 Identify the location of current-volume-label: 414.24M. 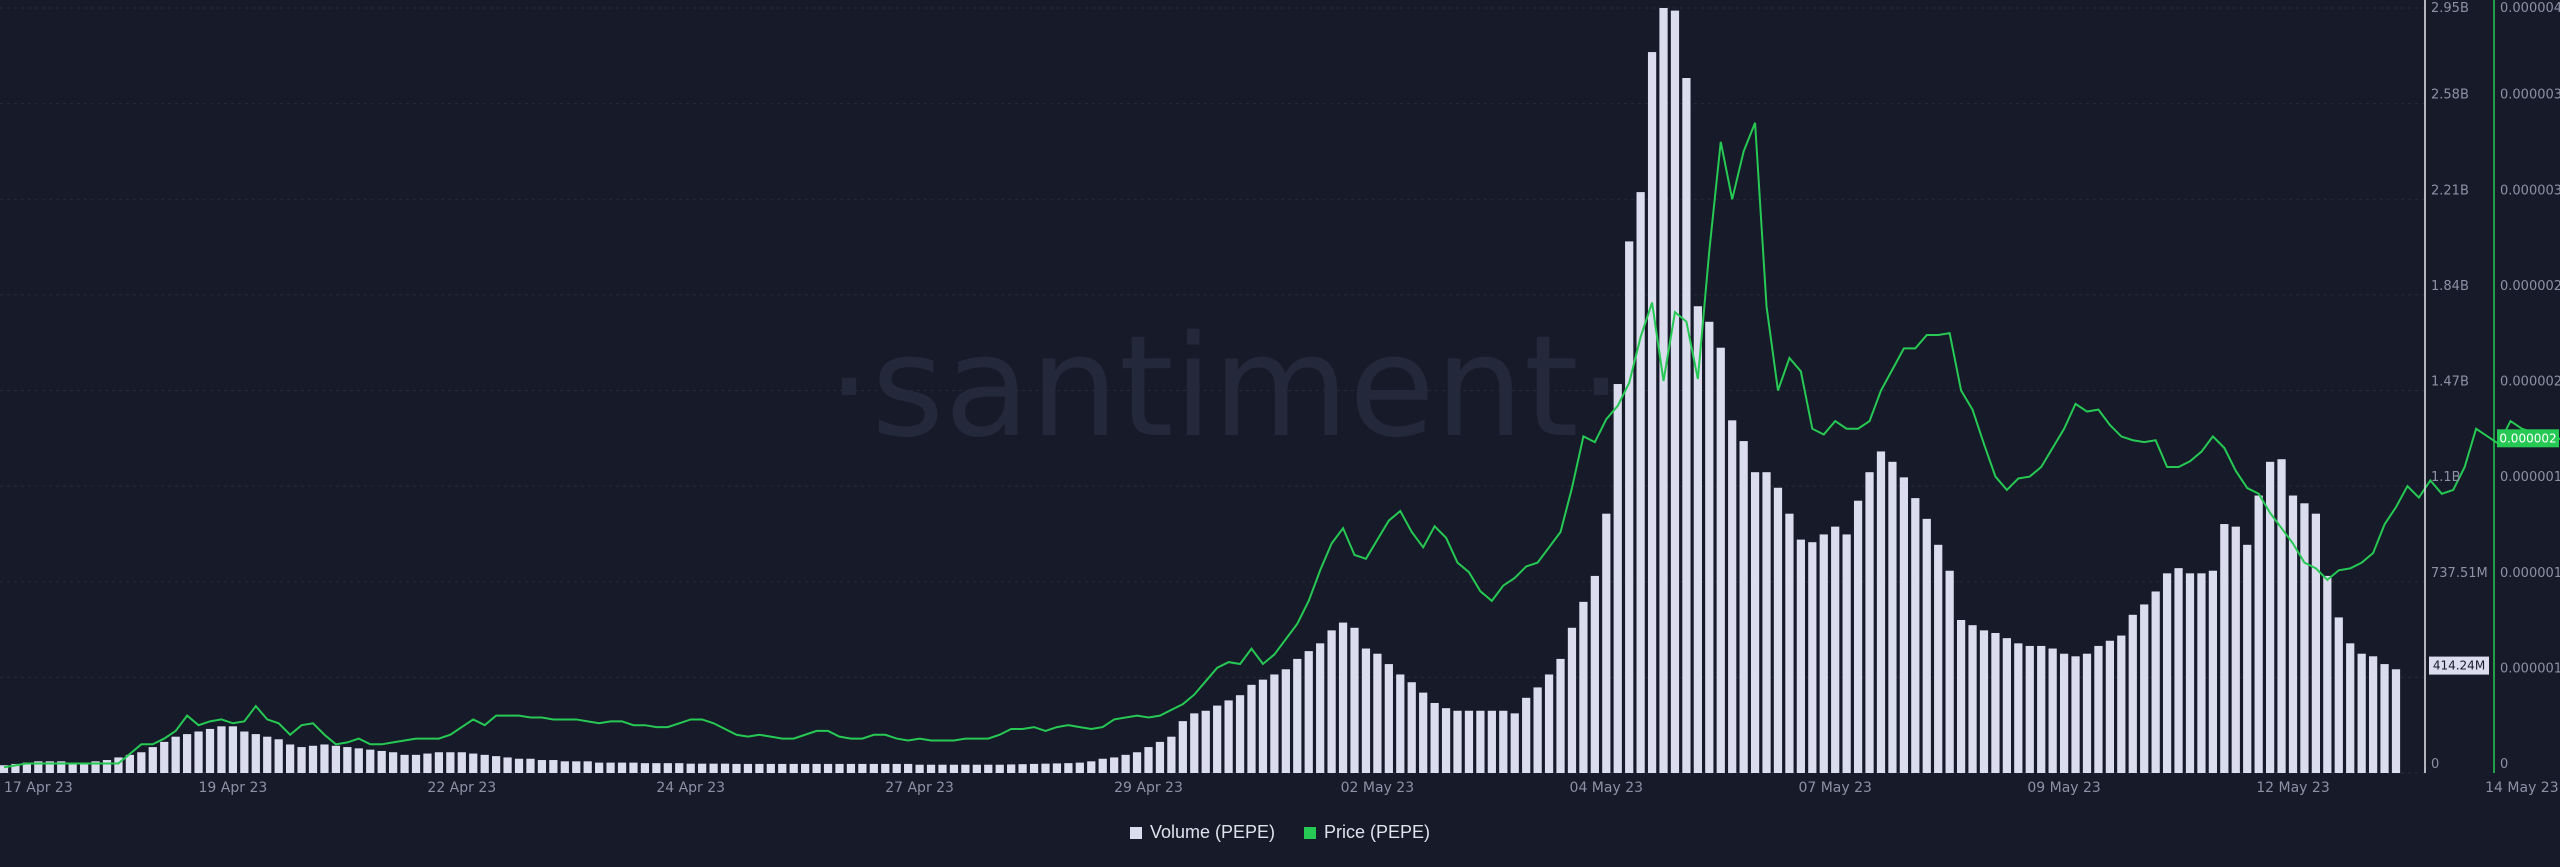
(2459, 666).